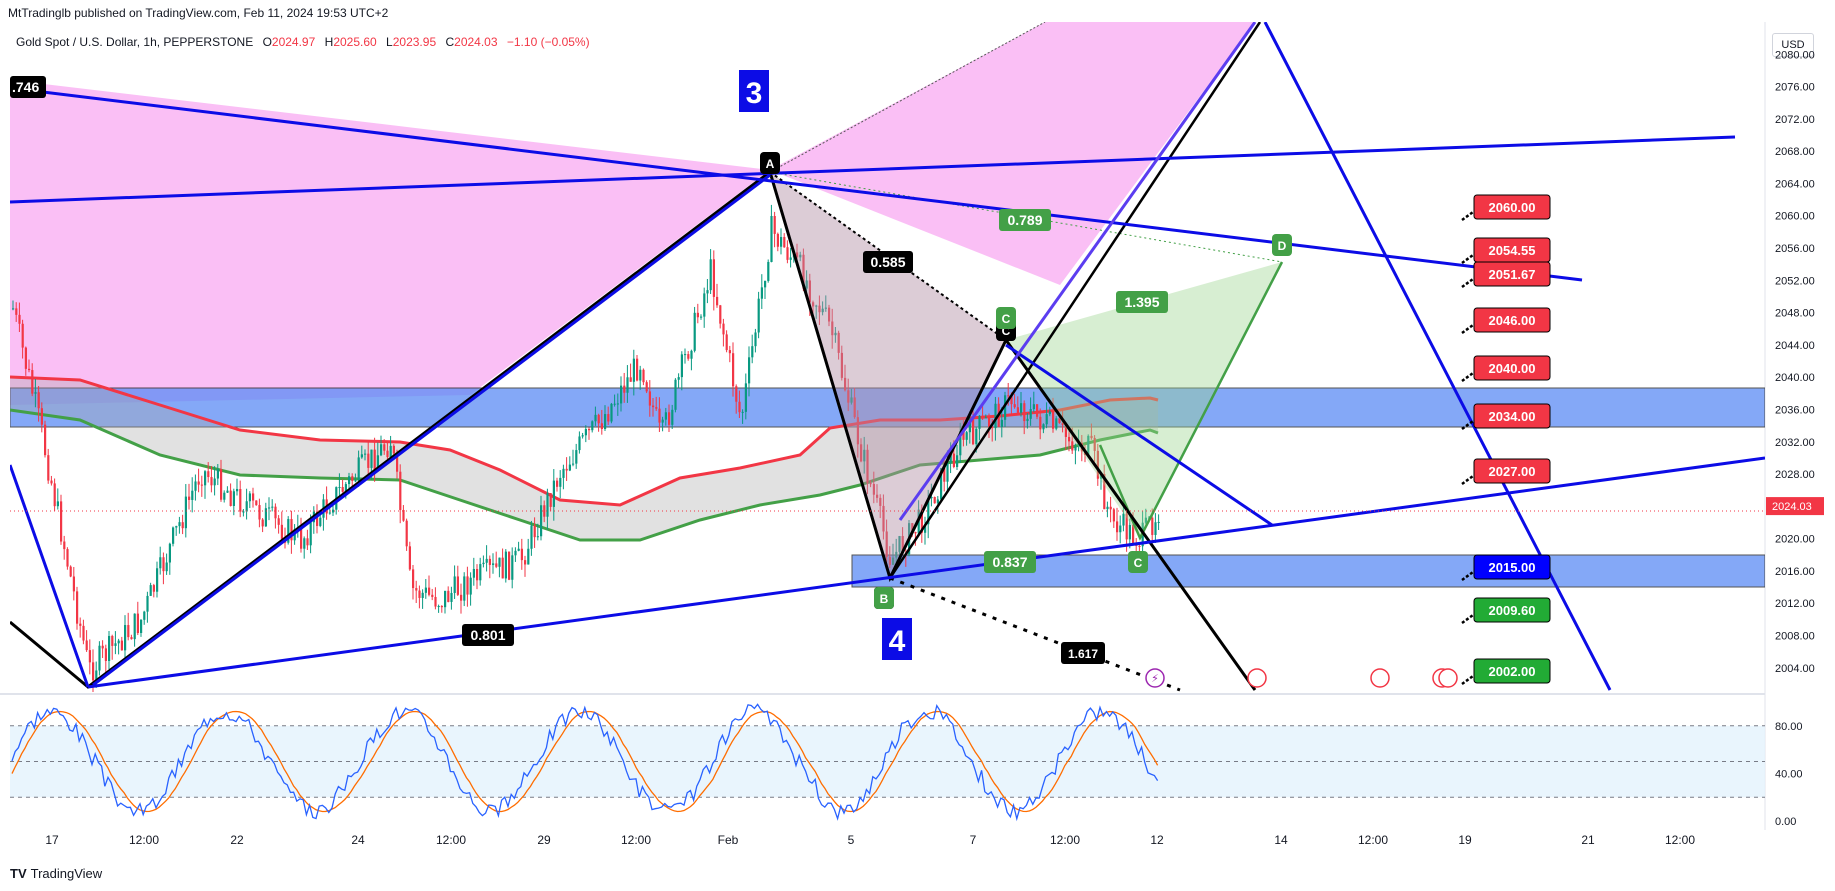 This screenshot has width=1835, height=891. Describe the element at coordinates (56, 873) in the screenshot. I see `tradingview-logo: TV TradingView` at that location.